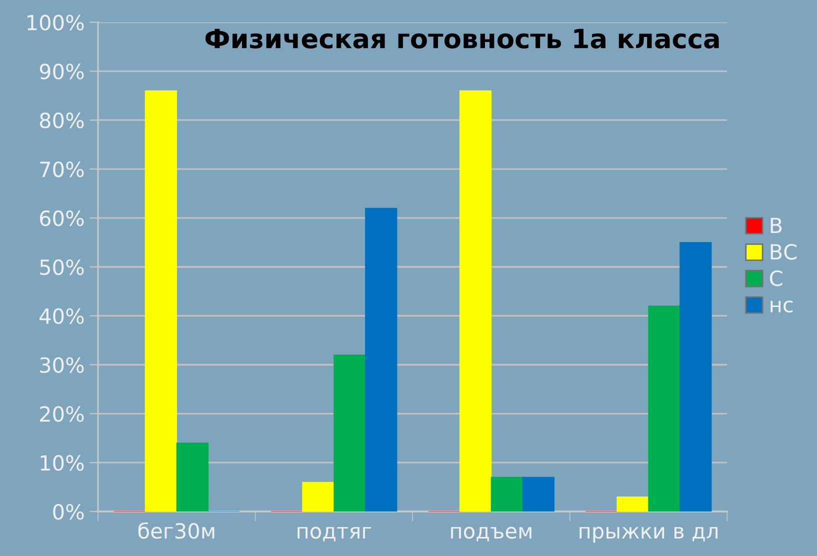 Image resolution: width=817 pixels, height=556 pixels. I want to click on x-tick-label: подъем, so click(491, 534).